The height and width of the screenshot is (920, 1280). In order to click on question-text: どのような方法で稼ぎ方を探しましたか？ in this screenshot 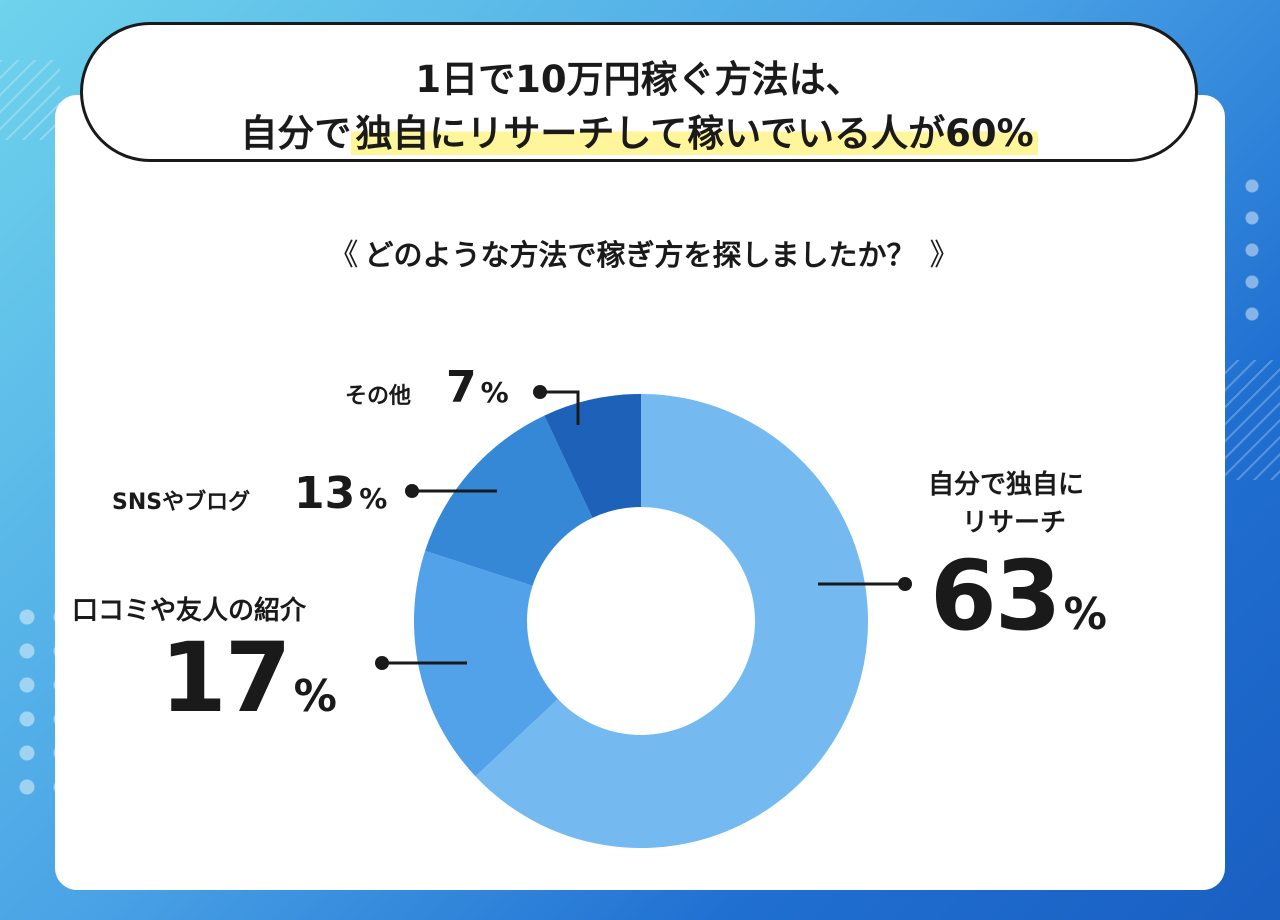, I will do `click(640, 255)`.